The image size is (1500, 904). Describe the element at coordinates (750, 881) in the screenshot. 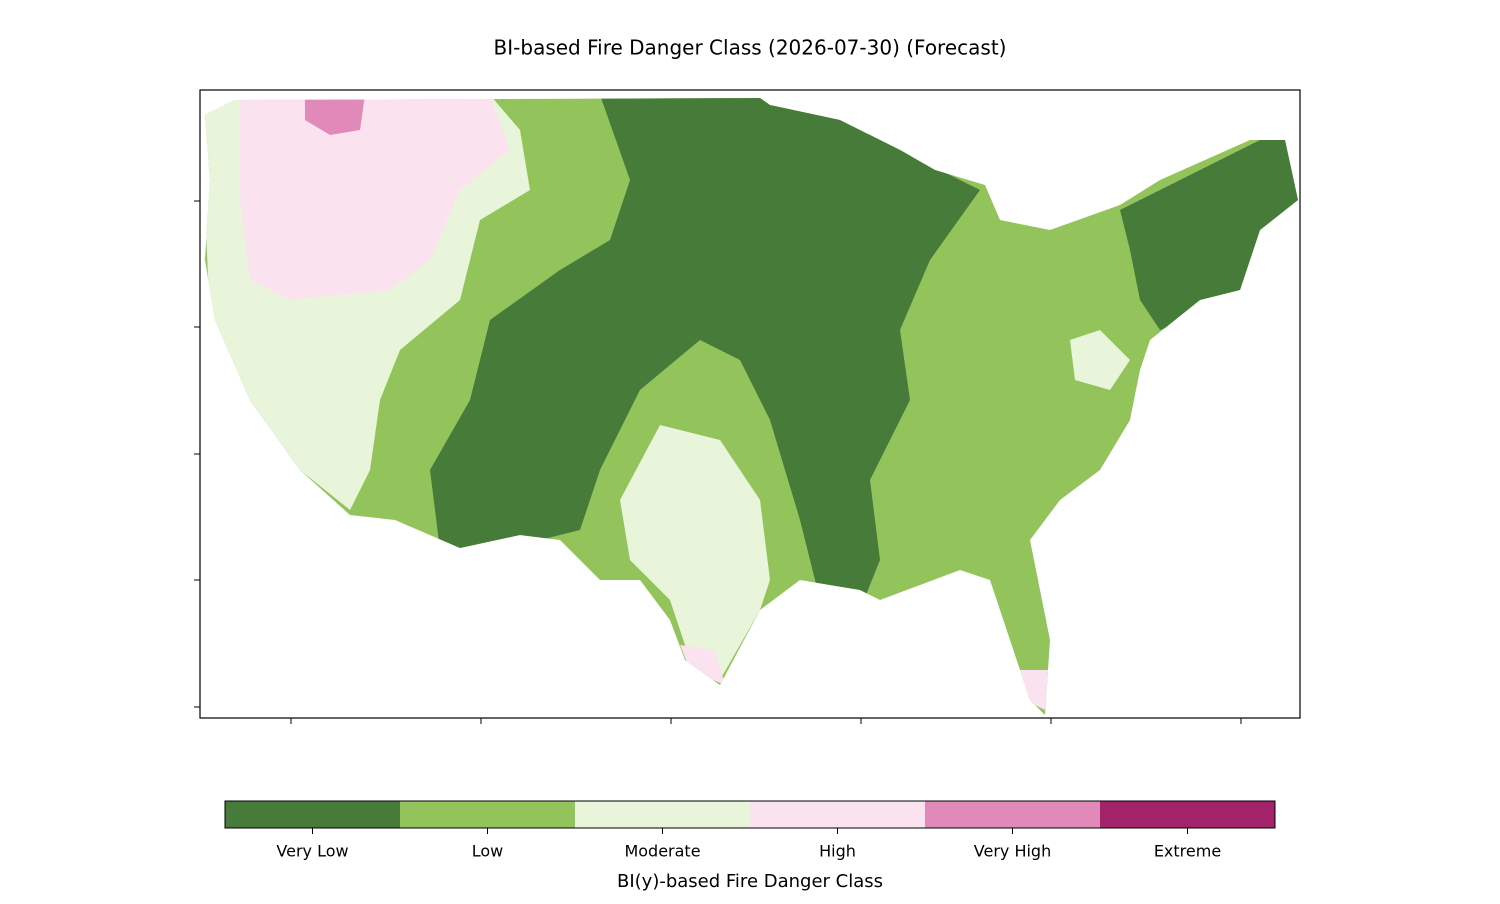

I see `colorbar-label: BI(y)-based Fire Danger Class` at that location.